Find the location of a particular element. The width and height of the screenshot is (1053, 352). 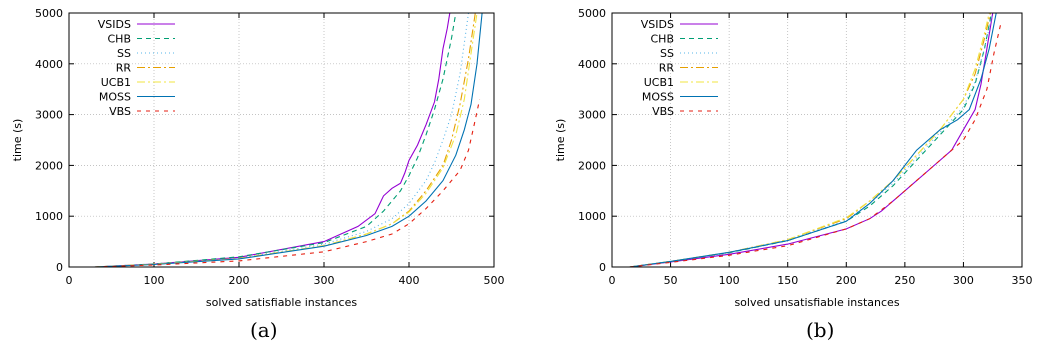

chart-a-legend-label-moss: MOSS is located at coordinates (115, 97).